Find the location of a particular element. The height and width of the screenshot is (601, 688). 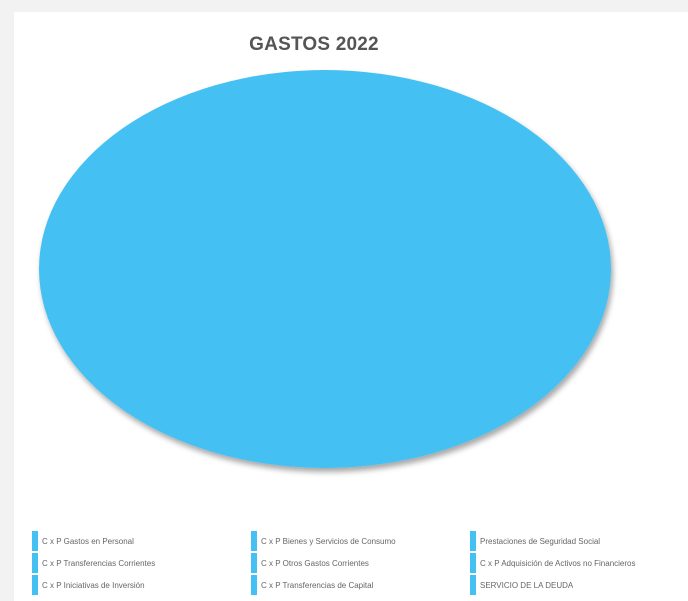

legend-label: C x P Iniciativas de Inversión is located at coordinates (93, 585).